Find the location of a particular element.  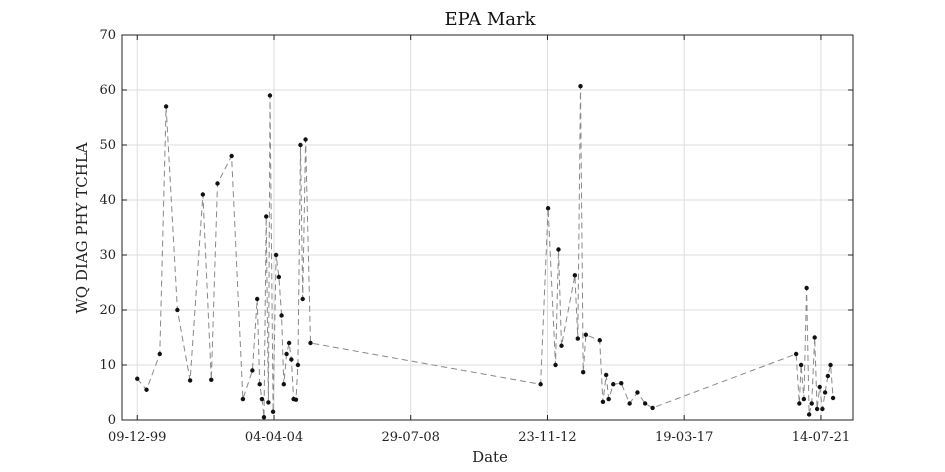

y-axis-title: WQ DIAG PHY TCHLA is located at coordinates (82, 227).